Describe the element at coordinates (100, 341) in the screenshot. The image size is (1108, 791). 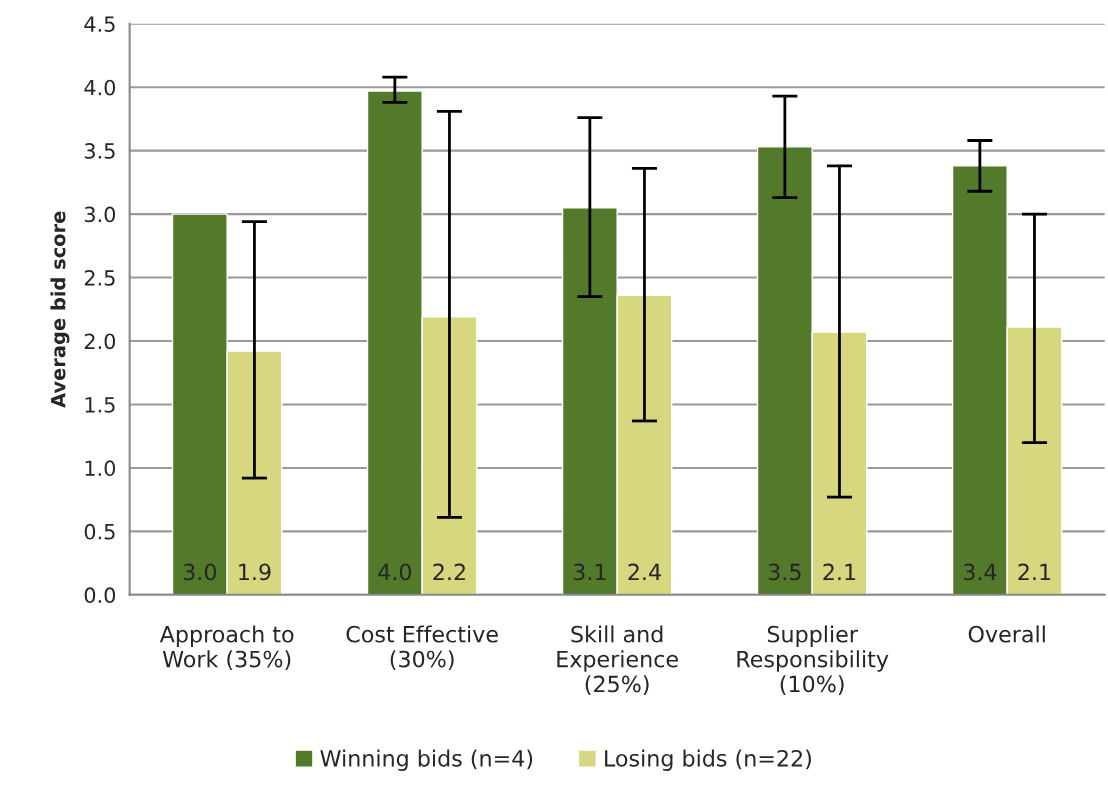
I see `y-tick-label: 2.0` at that location.